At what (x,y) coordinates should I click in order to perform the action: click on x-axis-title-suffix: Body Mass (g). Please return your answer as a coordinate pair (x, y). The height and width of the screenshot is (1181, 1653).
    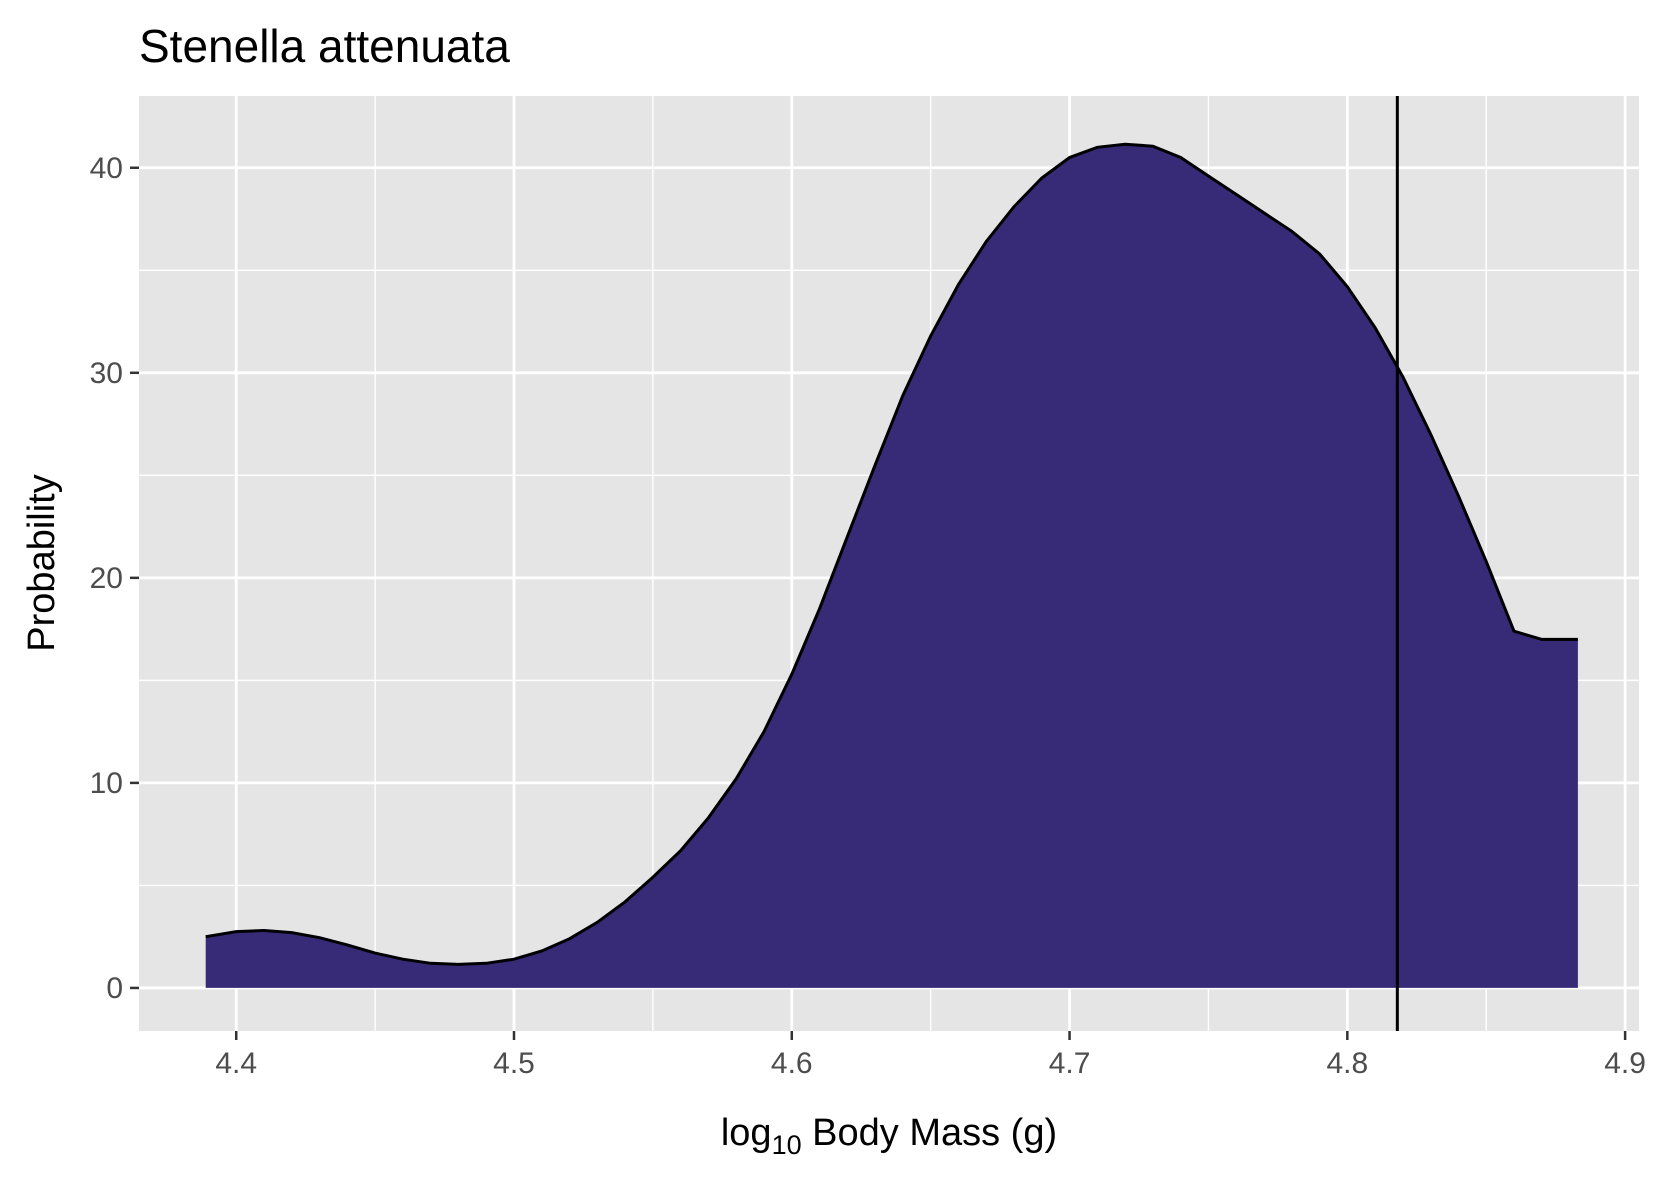
    Looking at the image, I should click on (930, 1133).